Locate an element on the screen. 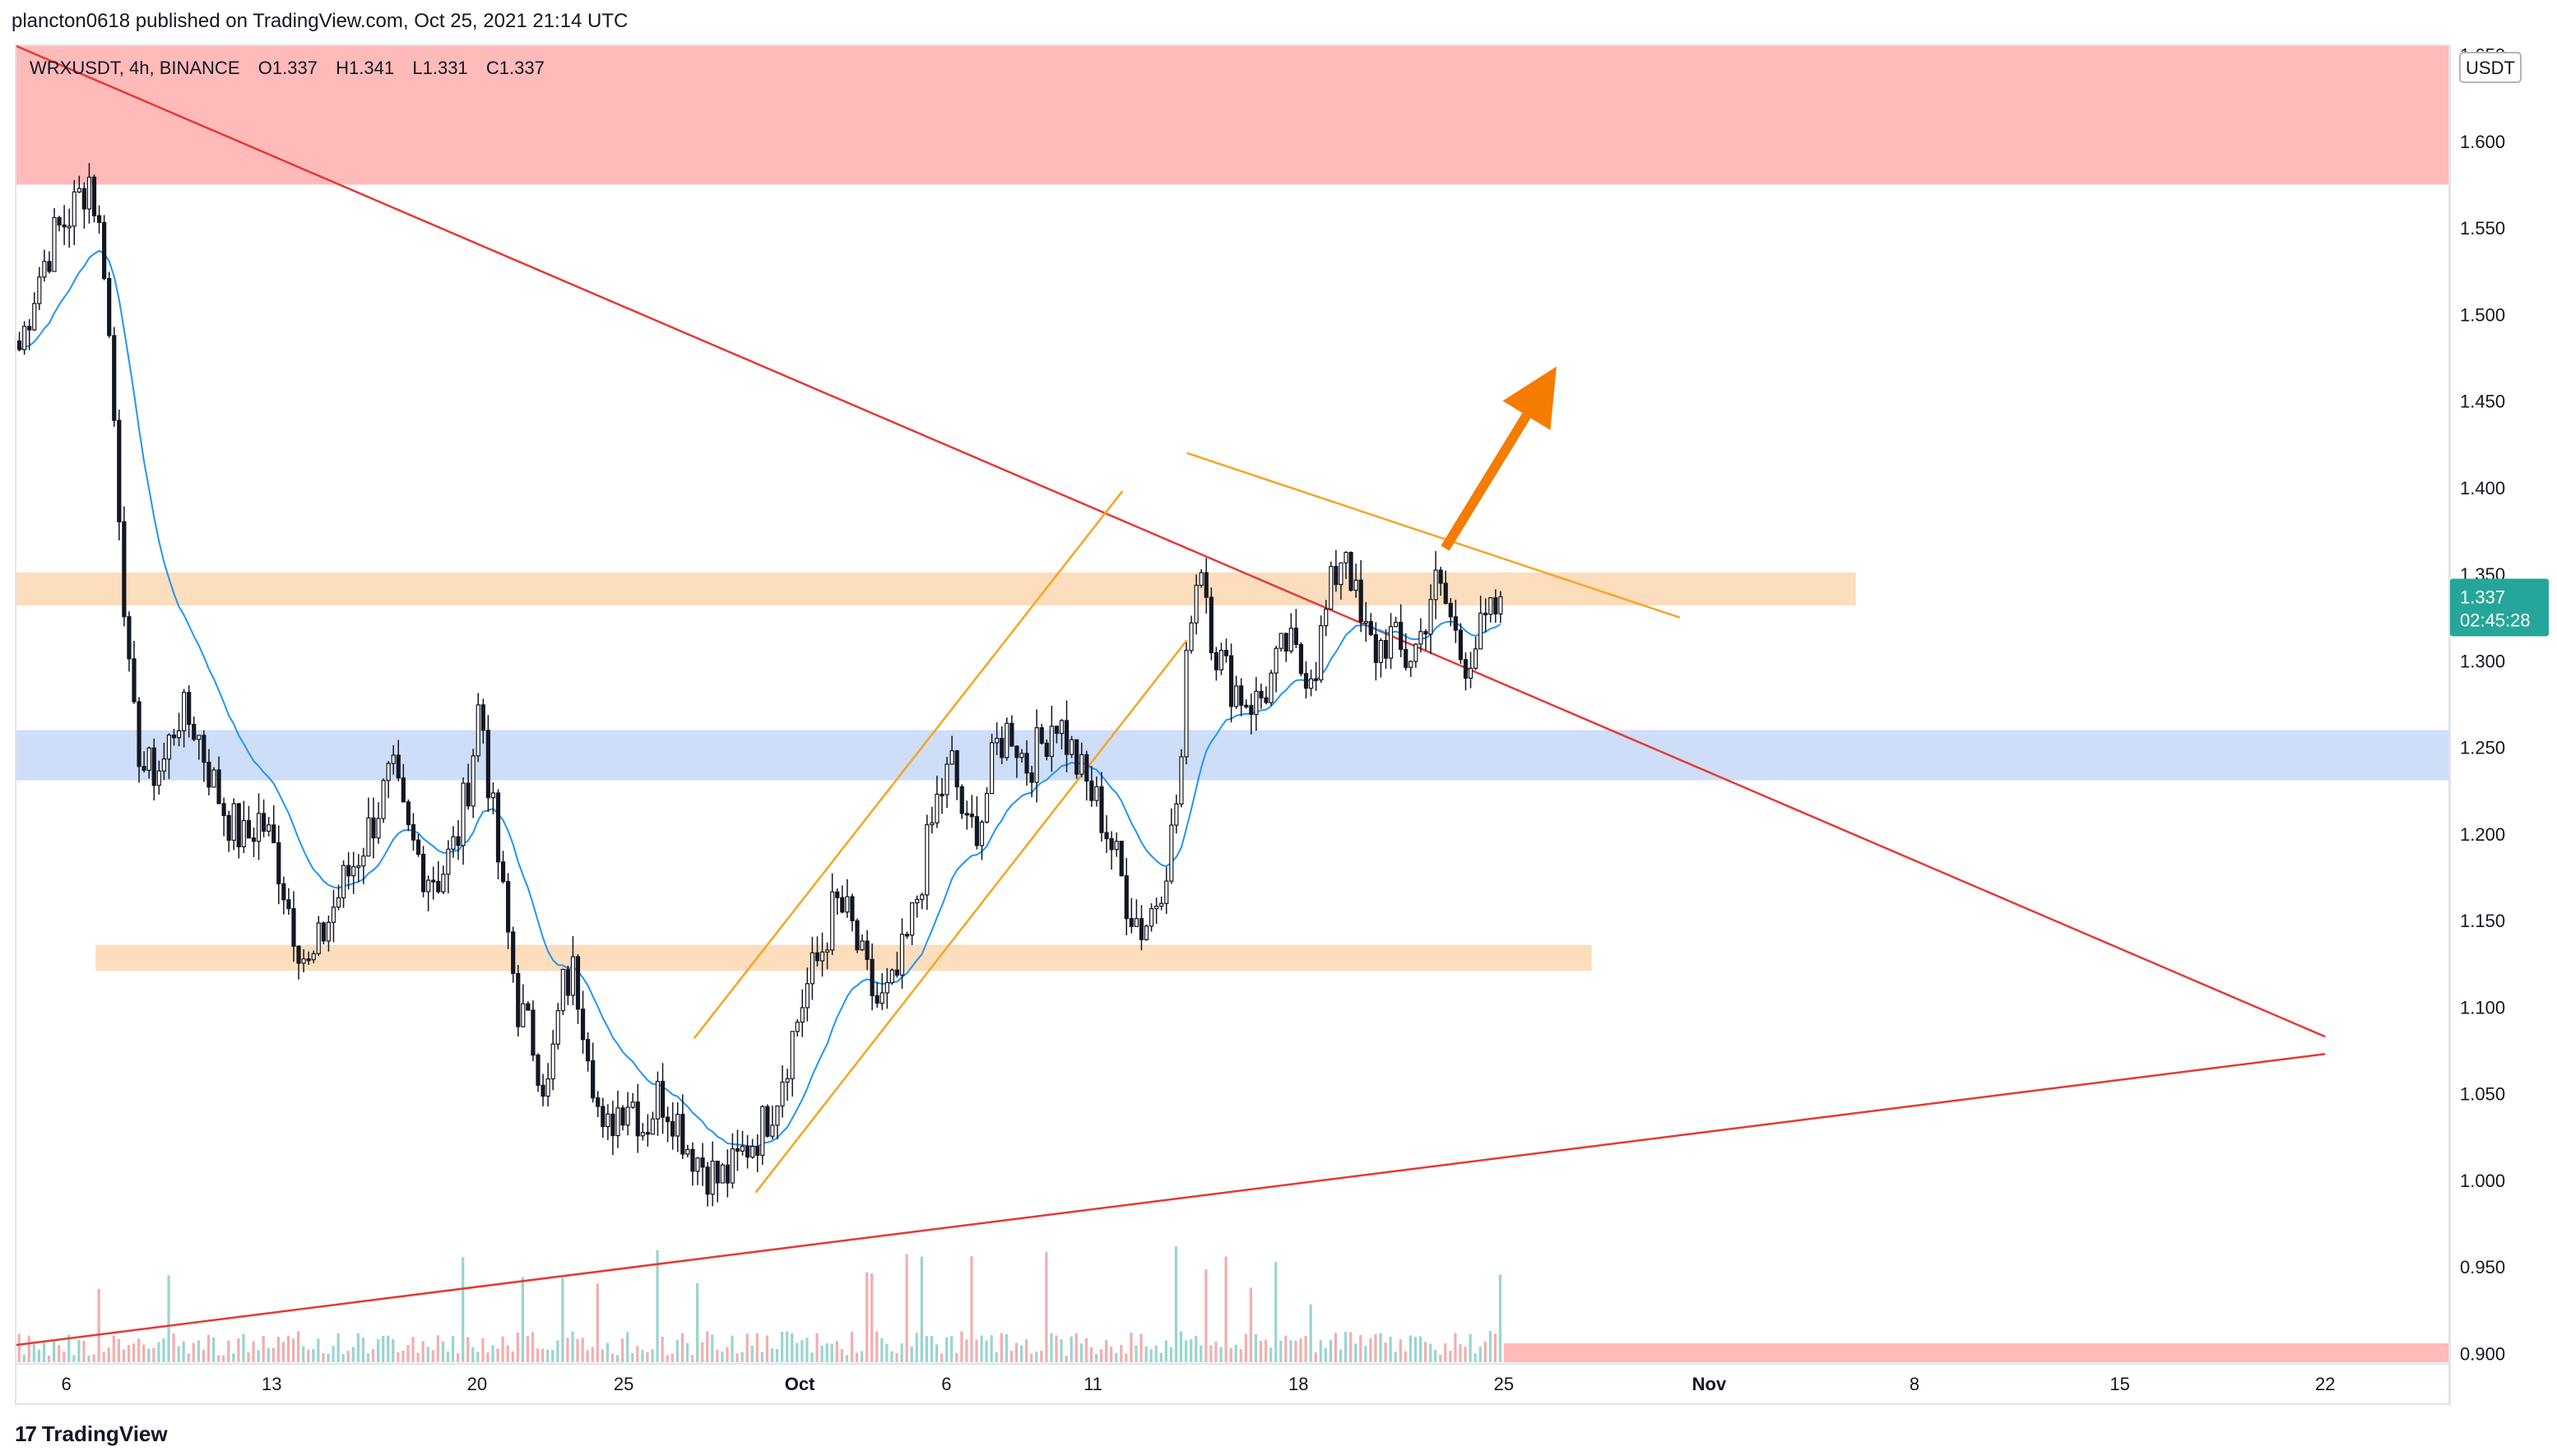  time-tick: Oct is located at coordinates (800, 1384).